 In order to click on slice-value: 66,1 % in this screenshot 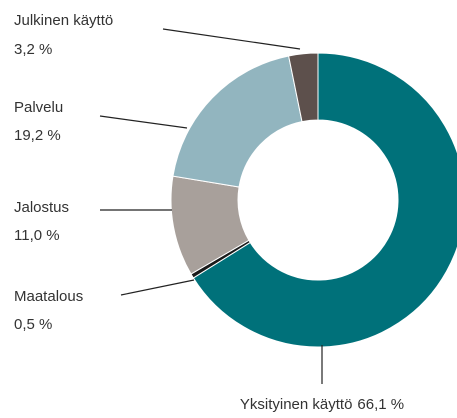, I will do `click(380, 404)`.